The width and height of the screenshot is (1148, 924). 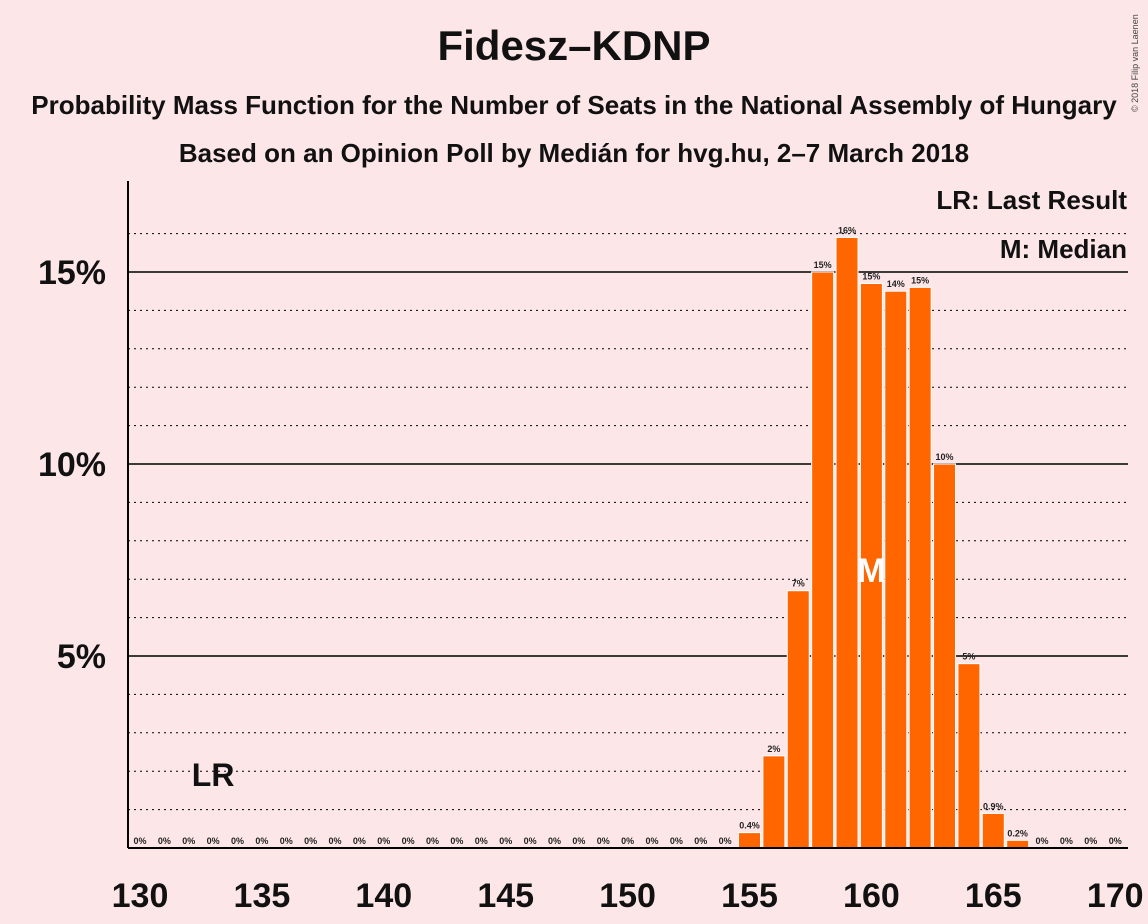 I want to click on bar-label-135: 0%, so click(x=261, y=841).